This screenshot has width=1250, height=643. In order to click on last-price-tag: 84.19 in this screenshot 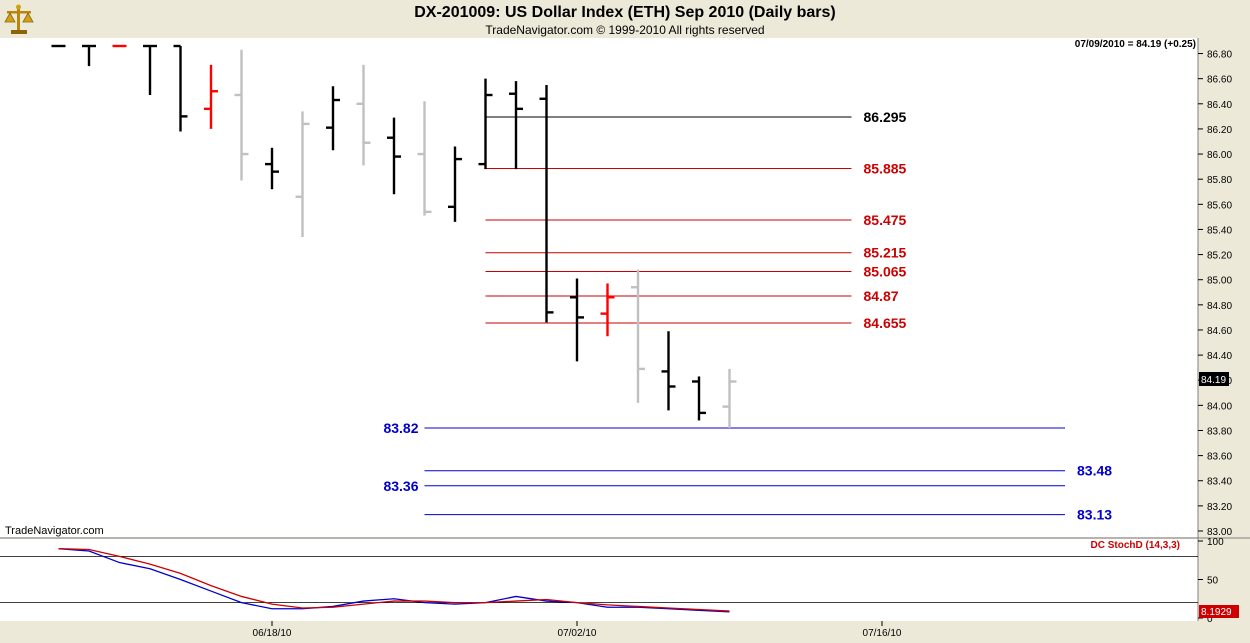, I will do `click(1214, 379)`.